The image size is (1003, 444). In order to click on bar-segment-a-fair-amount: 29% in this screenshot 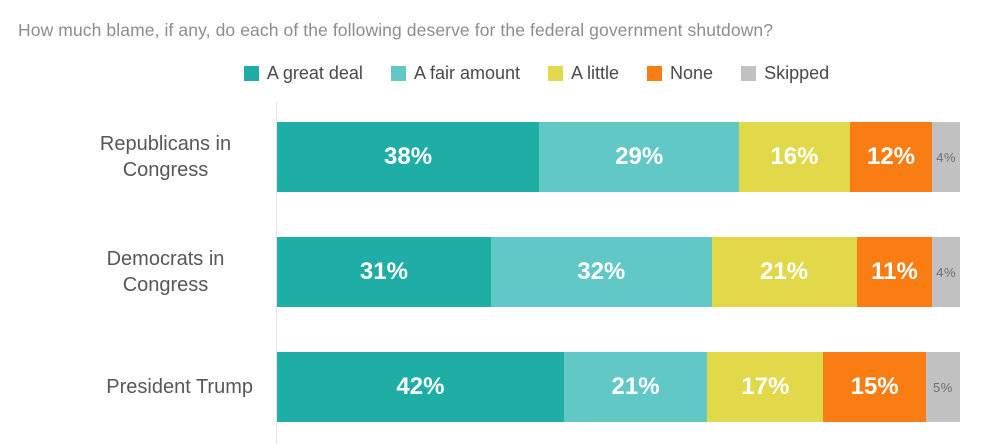, I will do `click(639, 157)`.